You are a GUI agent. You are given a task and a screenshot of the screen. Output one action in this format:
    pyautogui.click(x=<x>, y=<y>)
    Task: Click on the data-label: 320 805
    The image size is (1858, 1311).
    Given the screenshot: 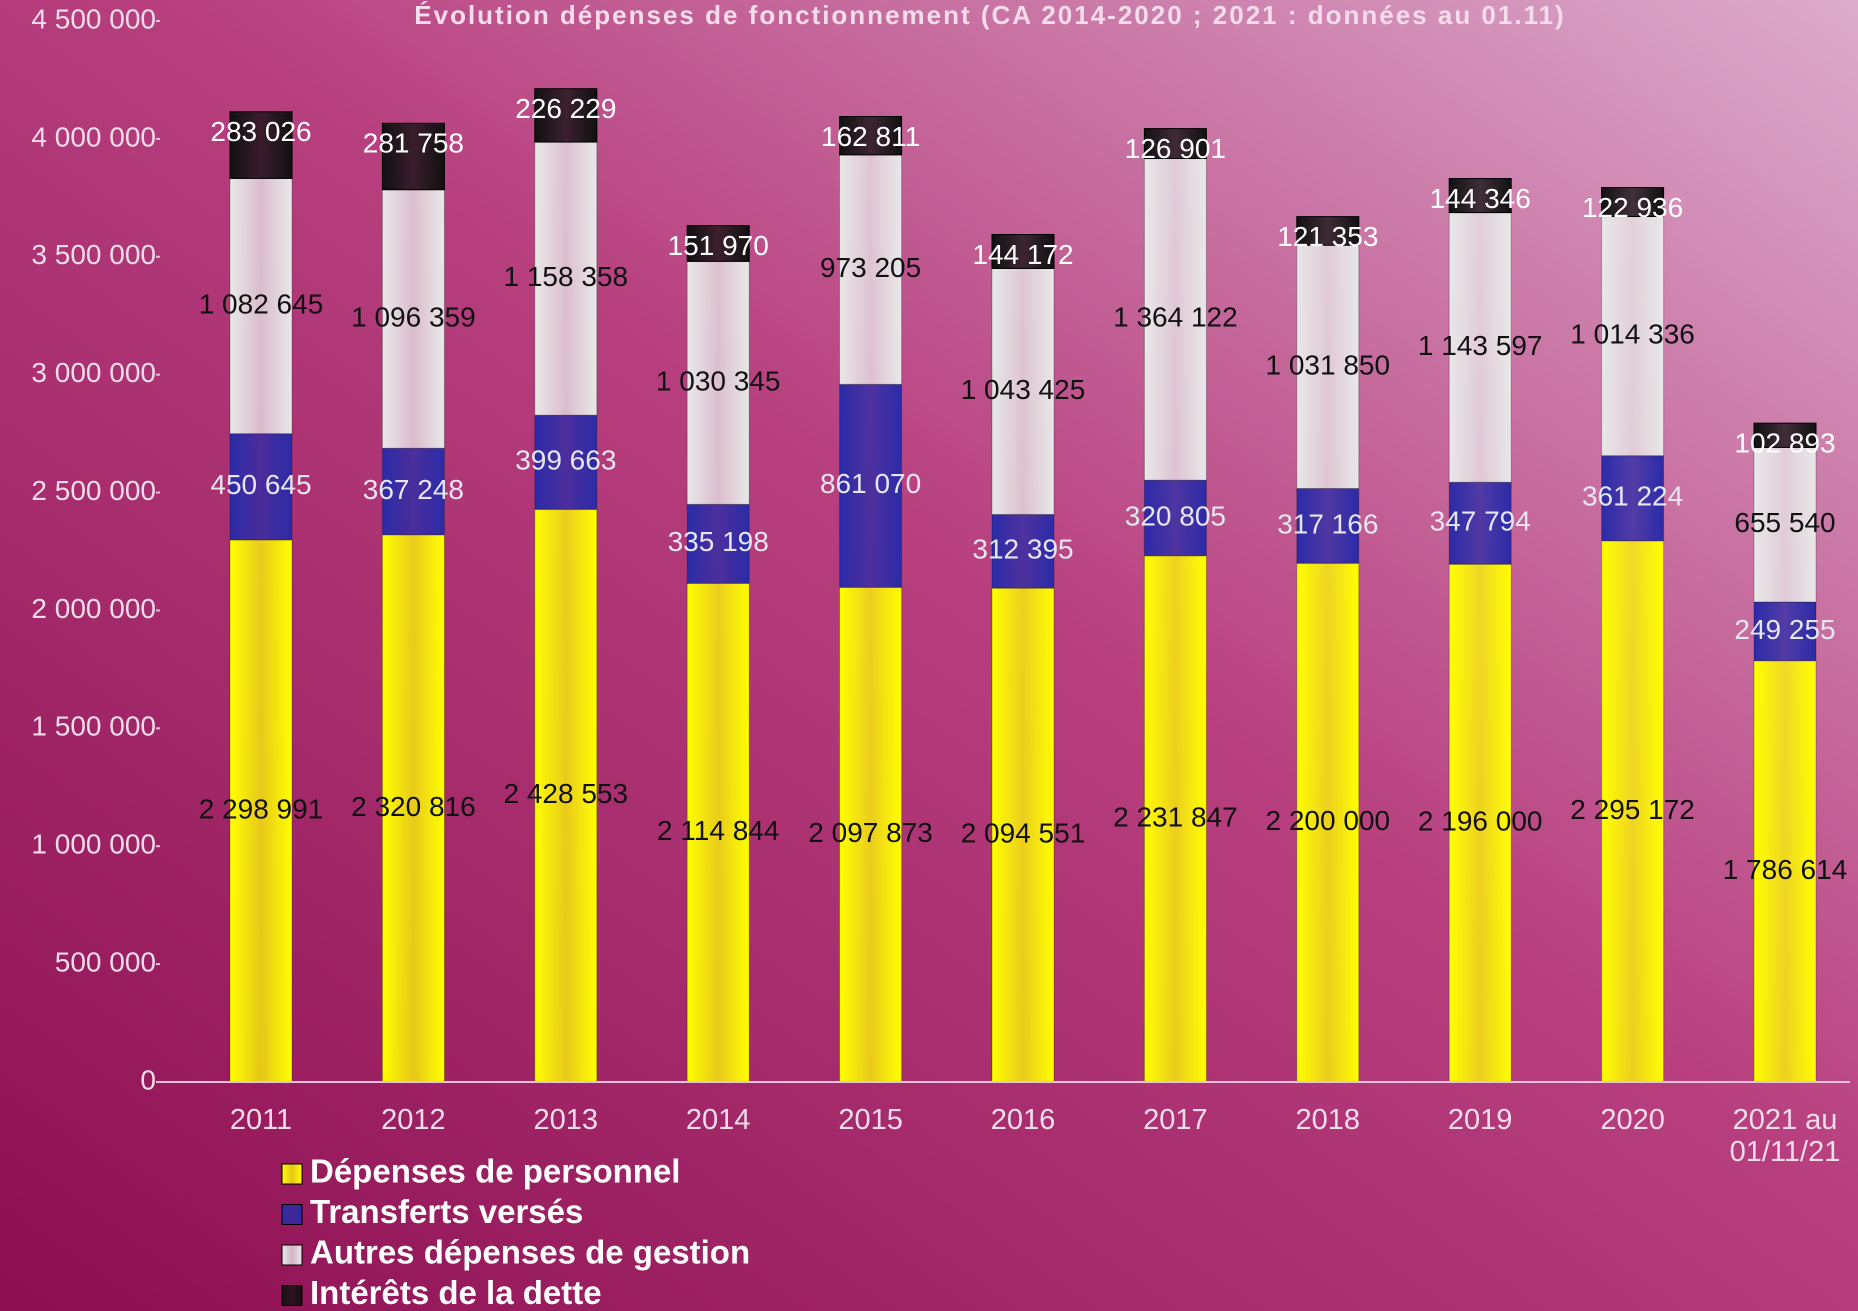 What is the action you would take?
    pyautogui.click(x=1175, y=515)
    